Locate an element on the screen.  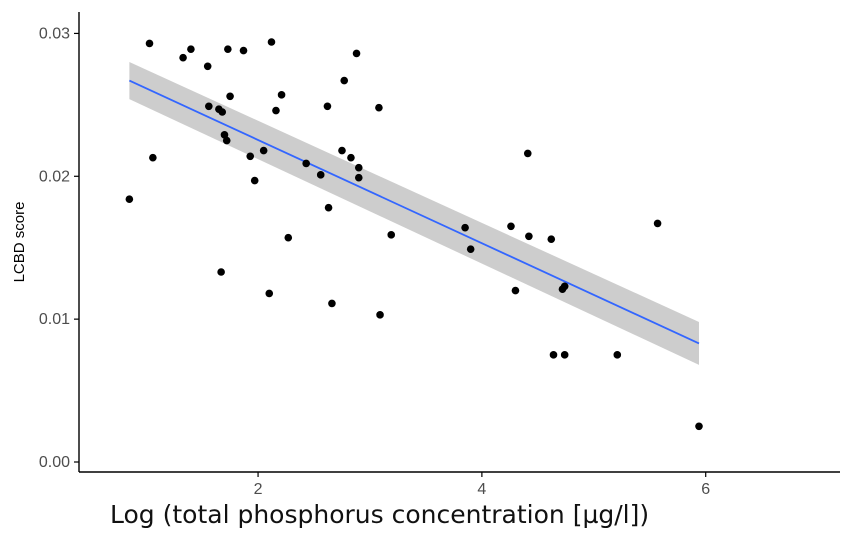
x-tick-label: 4 is located at coordinates (481, 489).